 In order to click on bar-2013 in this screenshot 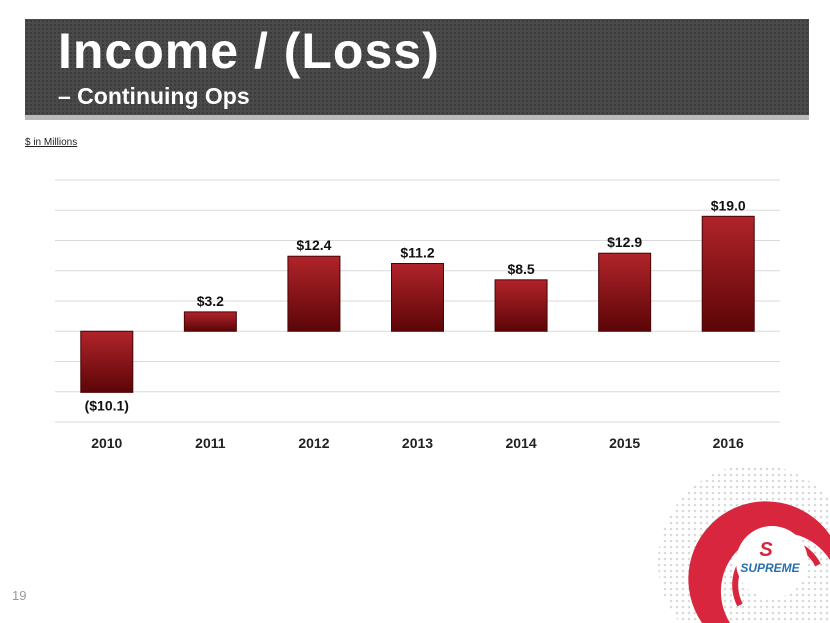, I will do `click(417, 297)`.